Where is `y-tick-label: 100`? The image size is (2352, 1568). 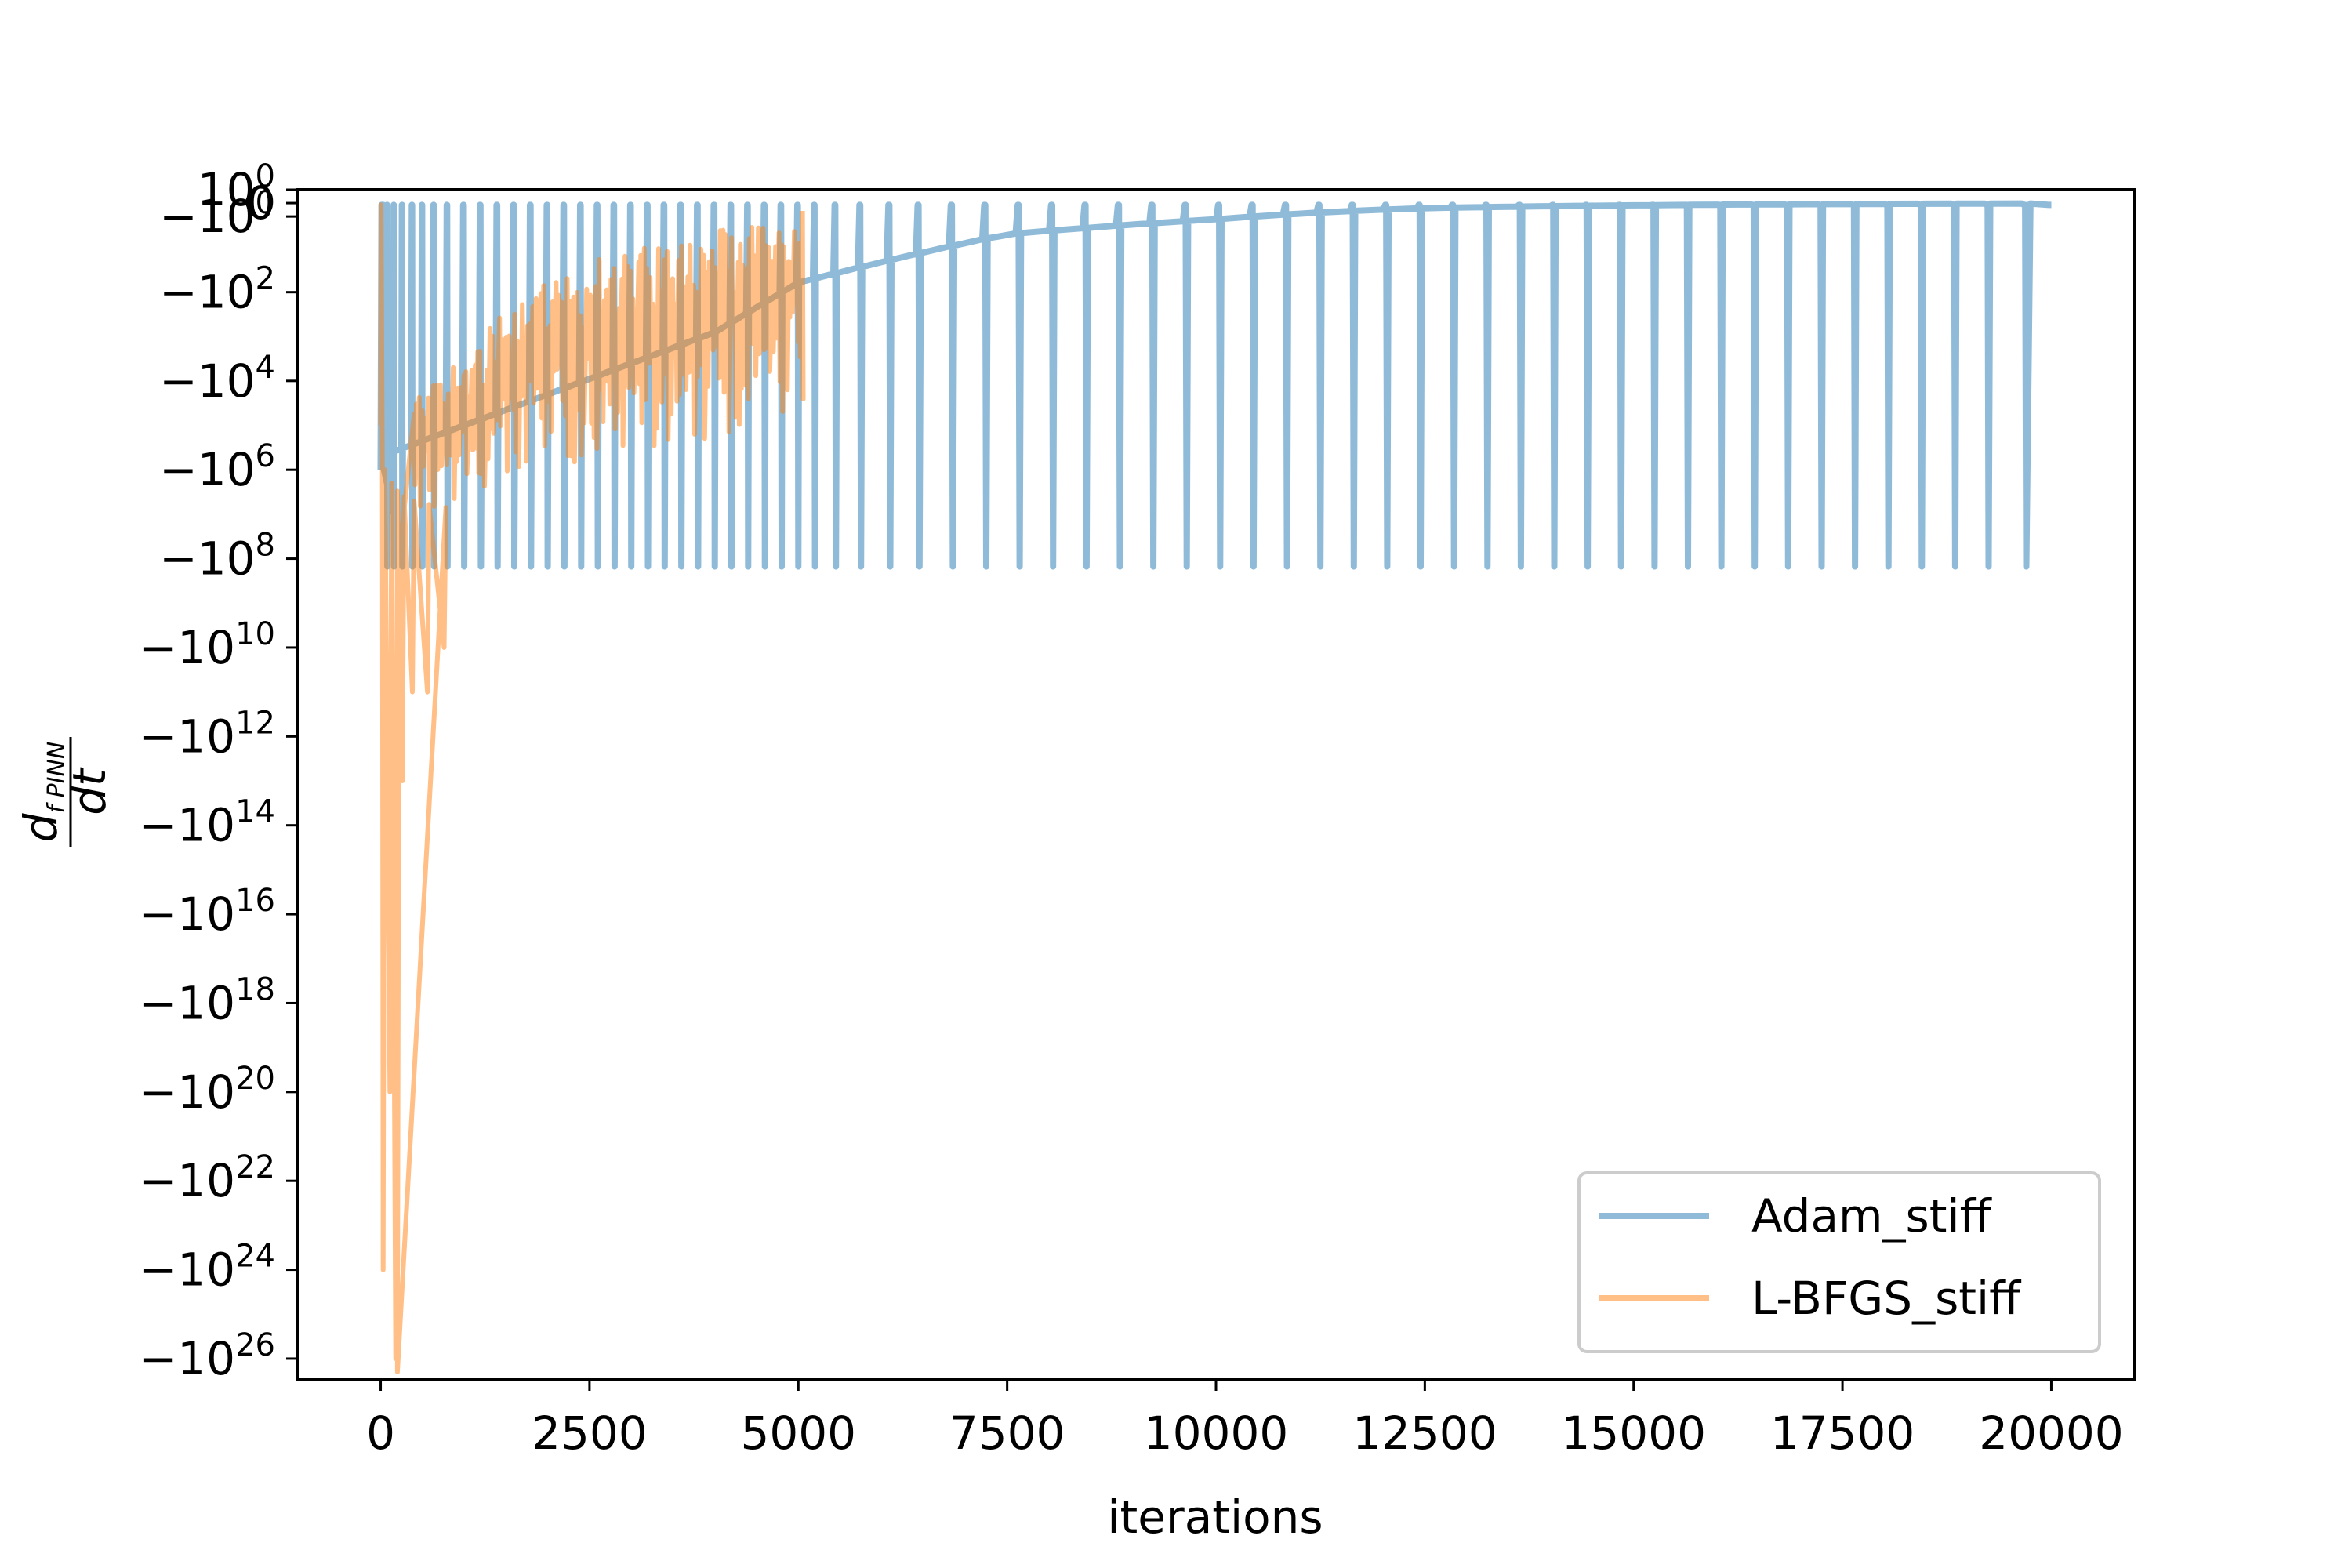 y-tick-label: 100 is located at coordinates (237, 187).